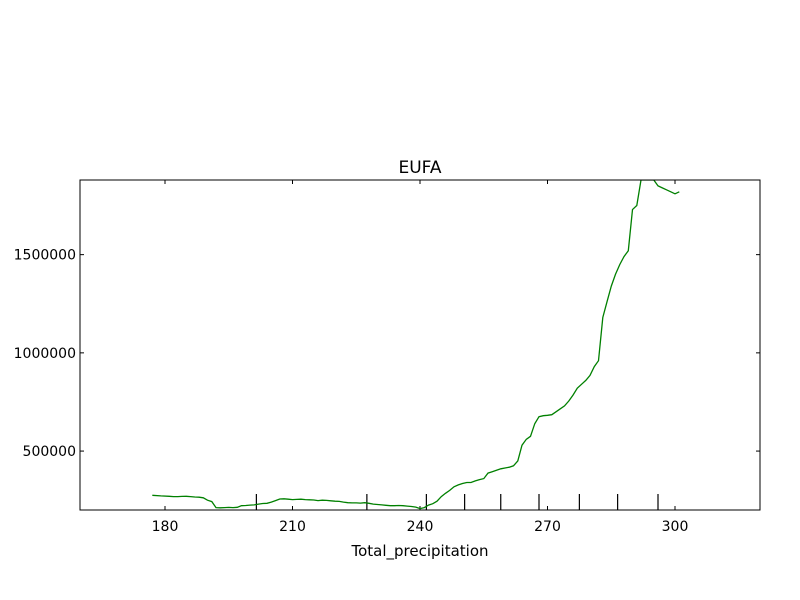 The width and height of the screenshot is (800, 600). Describe the element at coordinates (675, 527) in the screenshot. I see `x-tick-label: 300` at that location.